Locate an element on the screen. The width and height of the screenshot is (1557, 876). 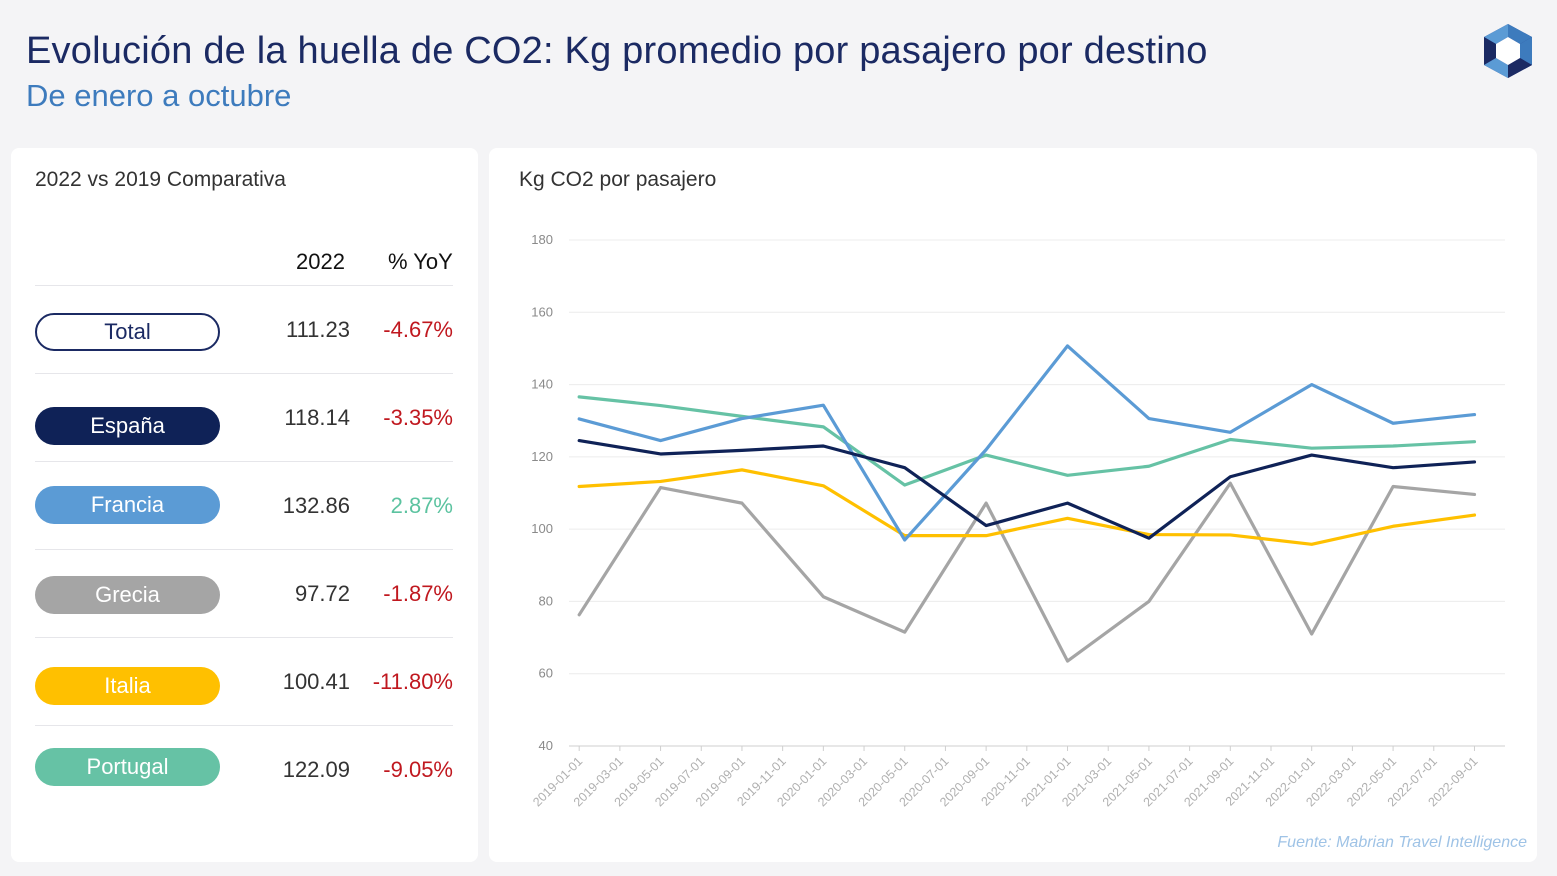
series-line-francia is located at coordinates (1027, 443).